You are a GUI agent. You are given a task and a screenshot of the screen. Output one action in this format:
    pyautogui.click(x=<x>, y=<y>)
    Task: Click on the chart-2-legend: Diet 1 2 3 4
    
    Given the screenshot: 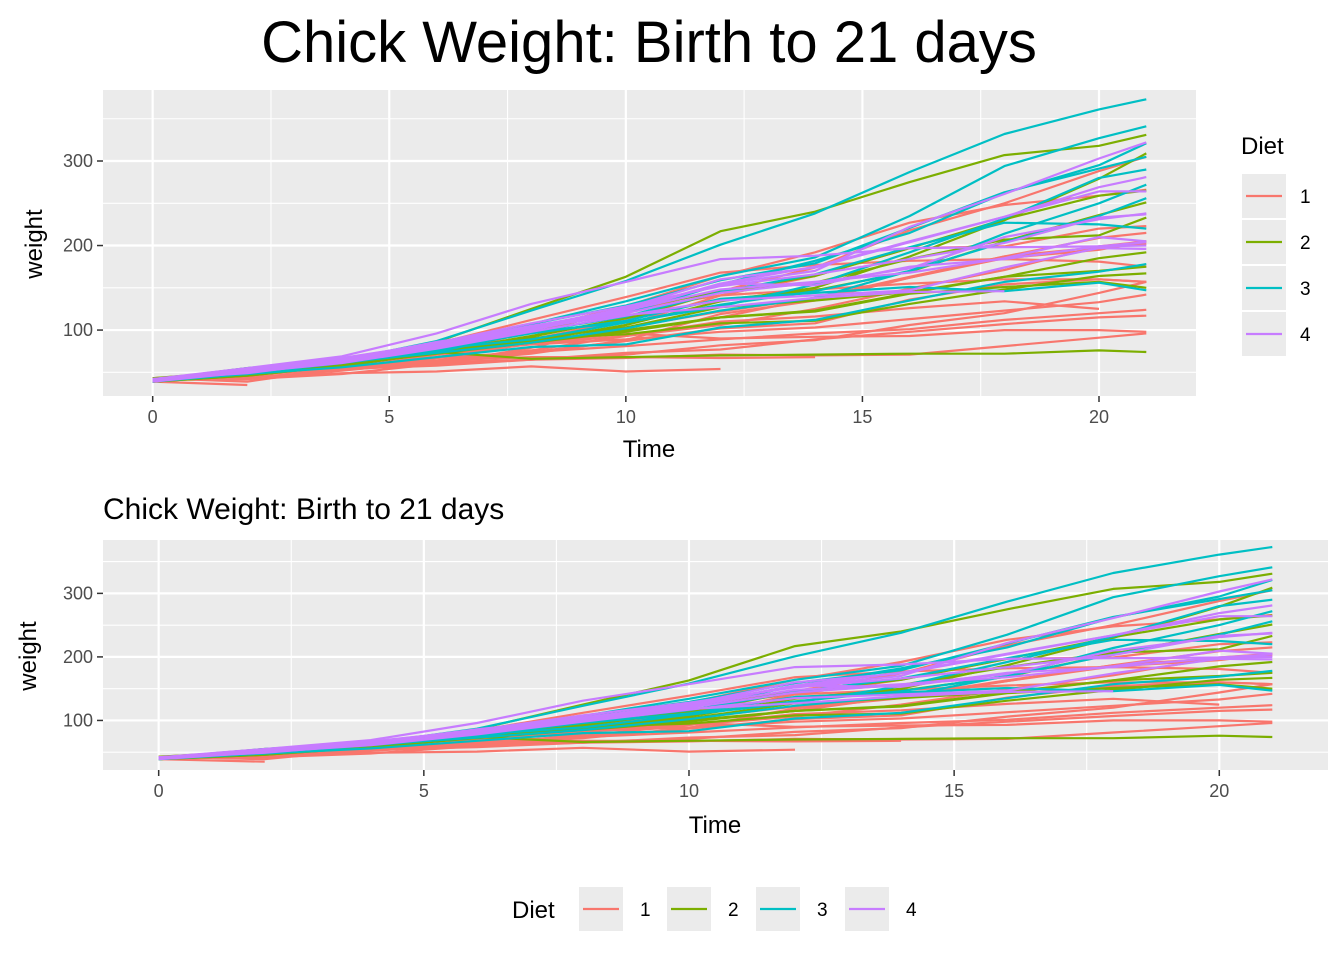 What is the action you would take?
    pyautogui.click(x=714, y=909)
    